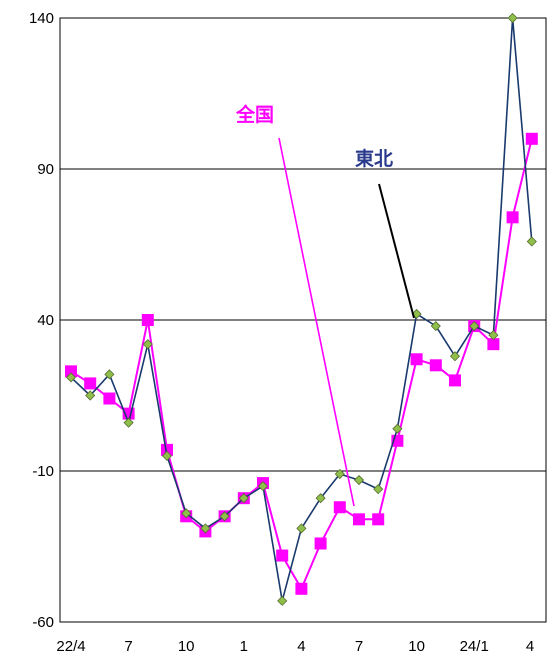 This screenshot has width=548, height=661. I want to click on y-tick-label: 90, so click(45, 169).